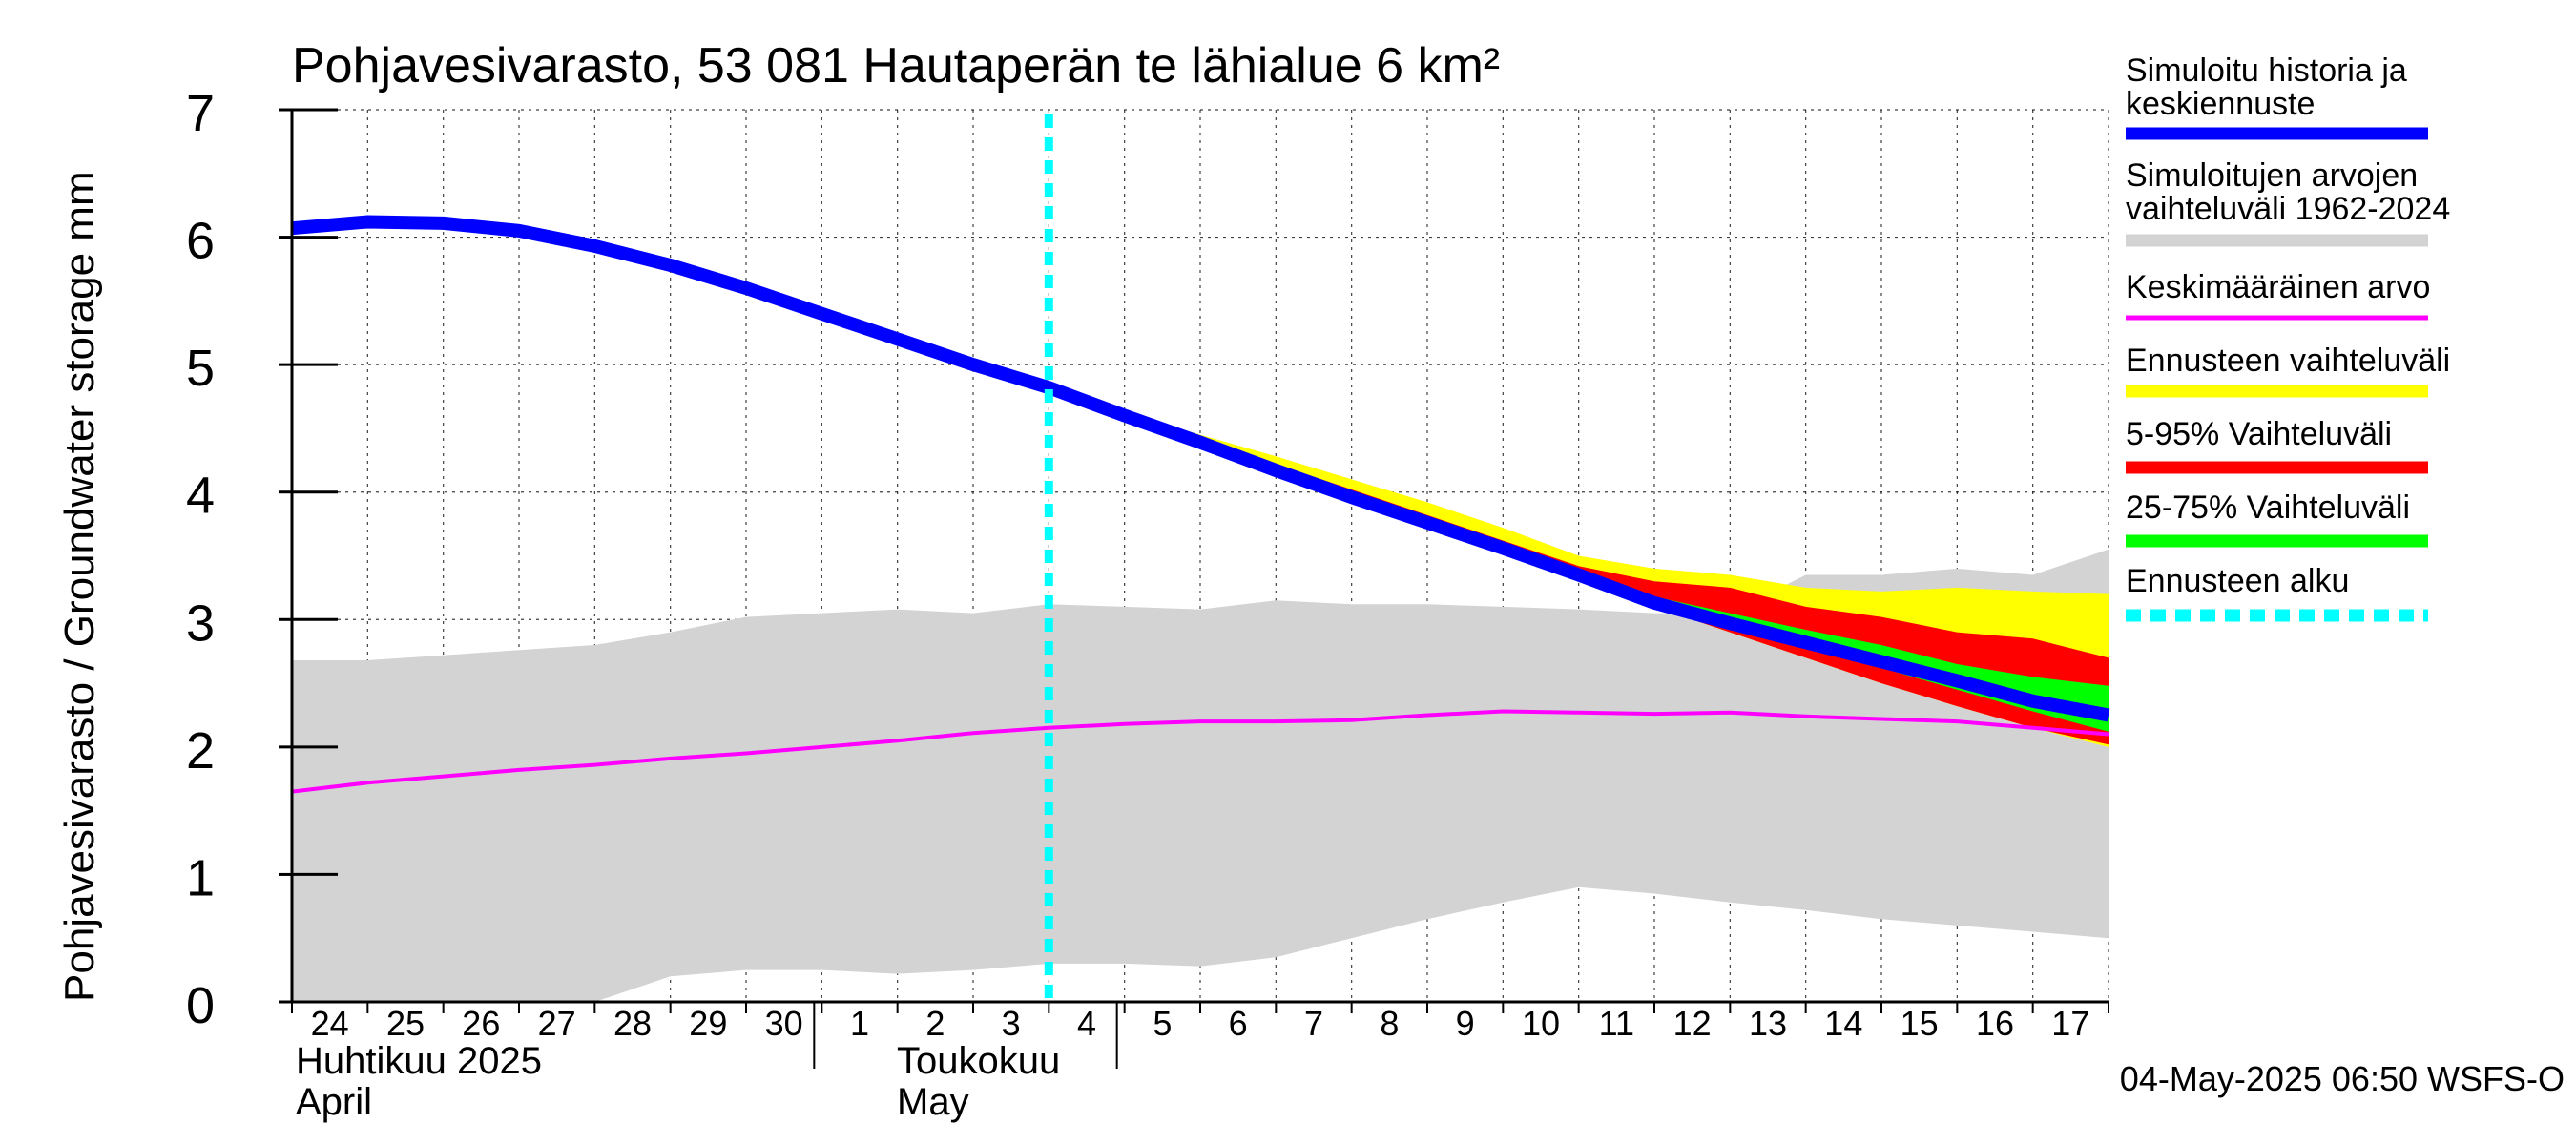 The width and height of the screenshot is (2576, 1145). I want to click on legend-label: Keskimääräinen arvo, so click(2278, 287).